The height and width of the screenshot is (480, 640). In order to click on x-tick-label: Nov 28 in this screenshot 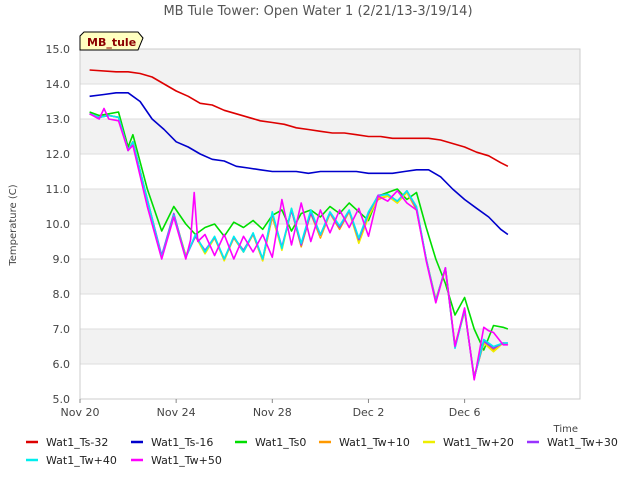, I will do `click(272, 412)`.